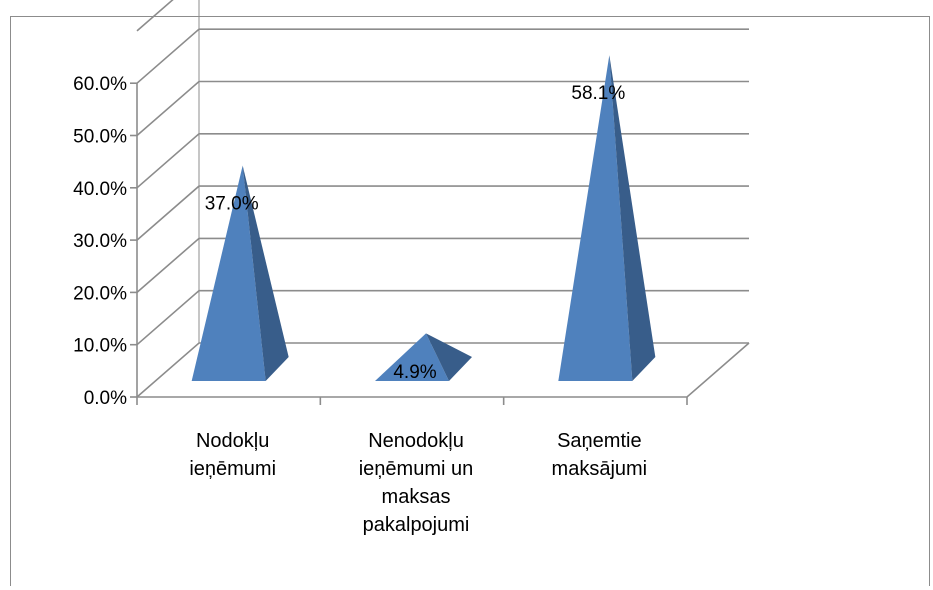 The height and width of the screenshot is (590, 933). I want to click on y-tick-label: 0.0%, so click(105, 398).